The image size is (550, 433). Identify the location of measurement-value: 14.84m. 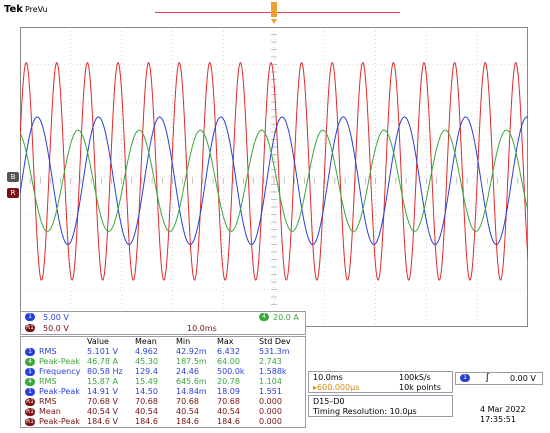
(191, 391).